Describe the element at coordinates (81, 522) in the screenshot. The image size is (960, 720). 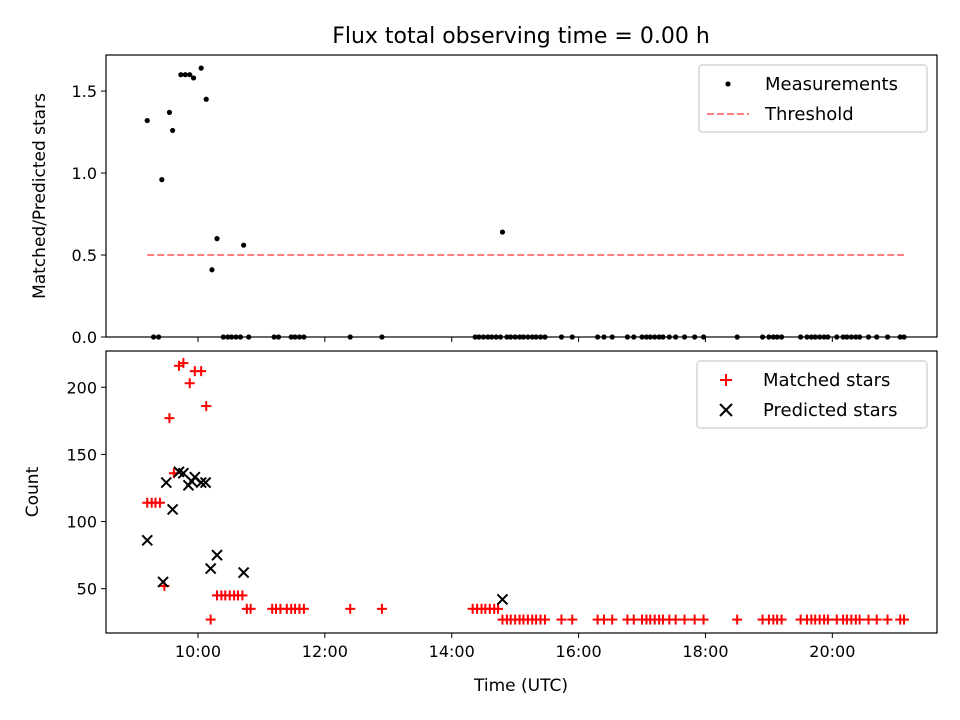
I see `y-tick-label: 100` at that location.